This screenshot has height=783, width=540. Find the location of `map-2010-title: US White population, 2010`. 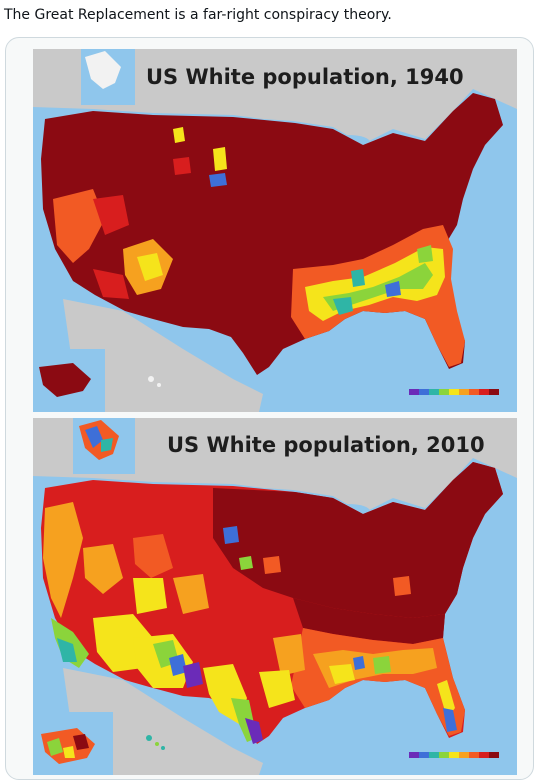

map-2010-title: US White population, 2010 is located at coordinates (326, 445).